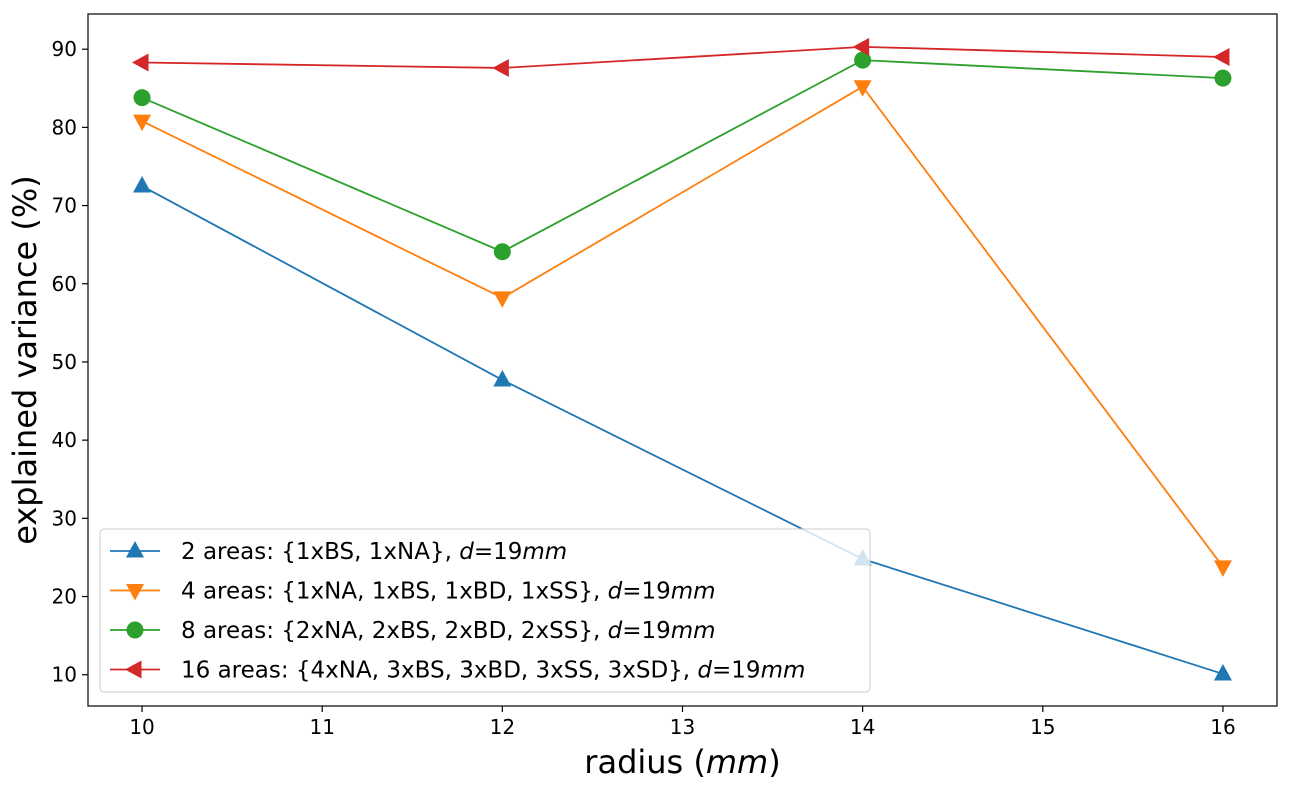  What do you see at coordinates (394, 631) in the screenshot?
I see `legend-label-areas: 8 areas: {2xNA, 2xBS, 2xBD, 2xSS},` at bounding box center [394, 631].